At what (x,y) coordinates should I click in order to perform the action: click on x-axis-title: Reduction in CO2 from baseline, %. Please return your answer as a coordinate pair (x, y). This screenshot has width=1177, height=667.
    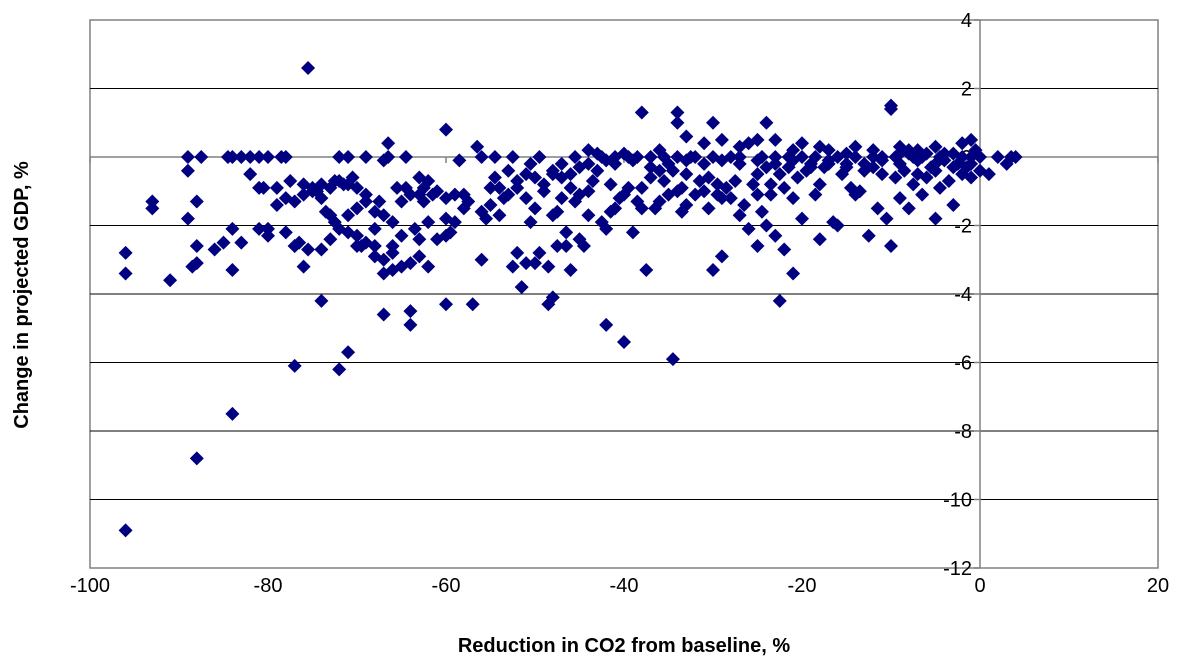
    Looking at the image, I should click on (624, 646).